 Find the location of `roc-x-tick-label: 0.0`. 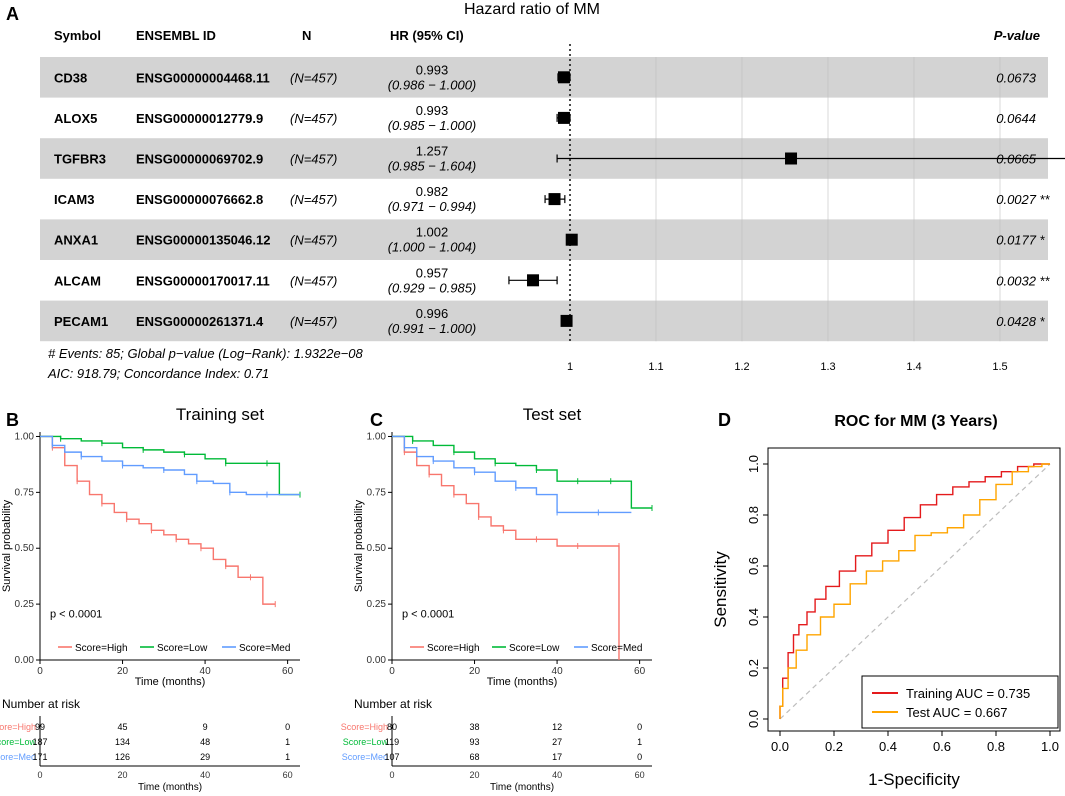

roc-x-tick-label: 0.0 is located at coordinates (780, 746).